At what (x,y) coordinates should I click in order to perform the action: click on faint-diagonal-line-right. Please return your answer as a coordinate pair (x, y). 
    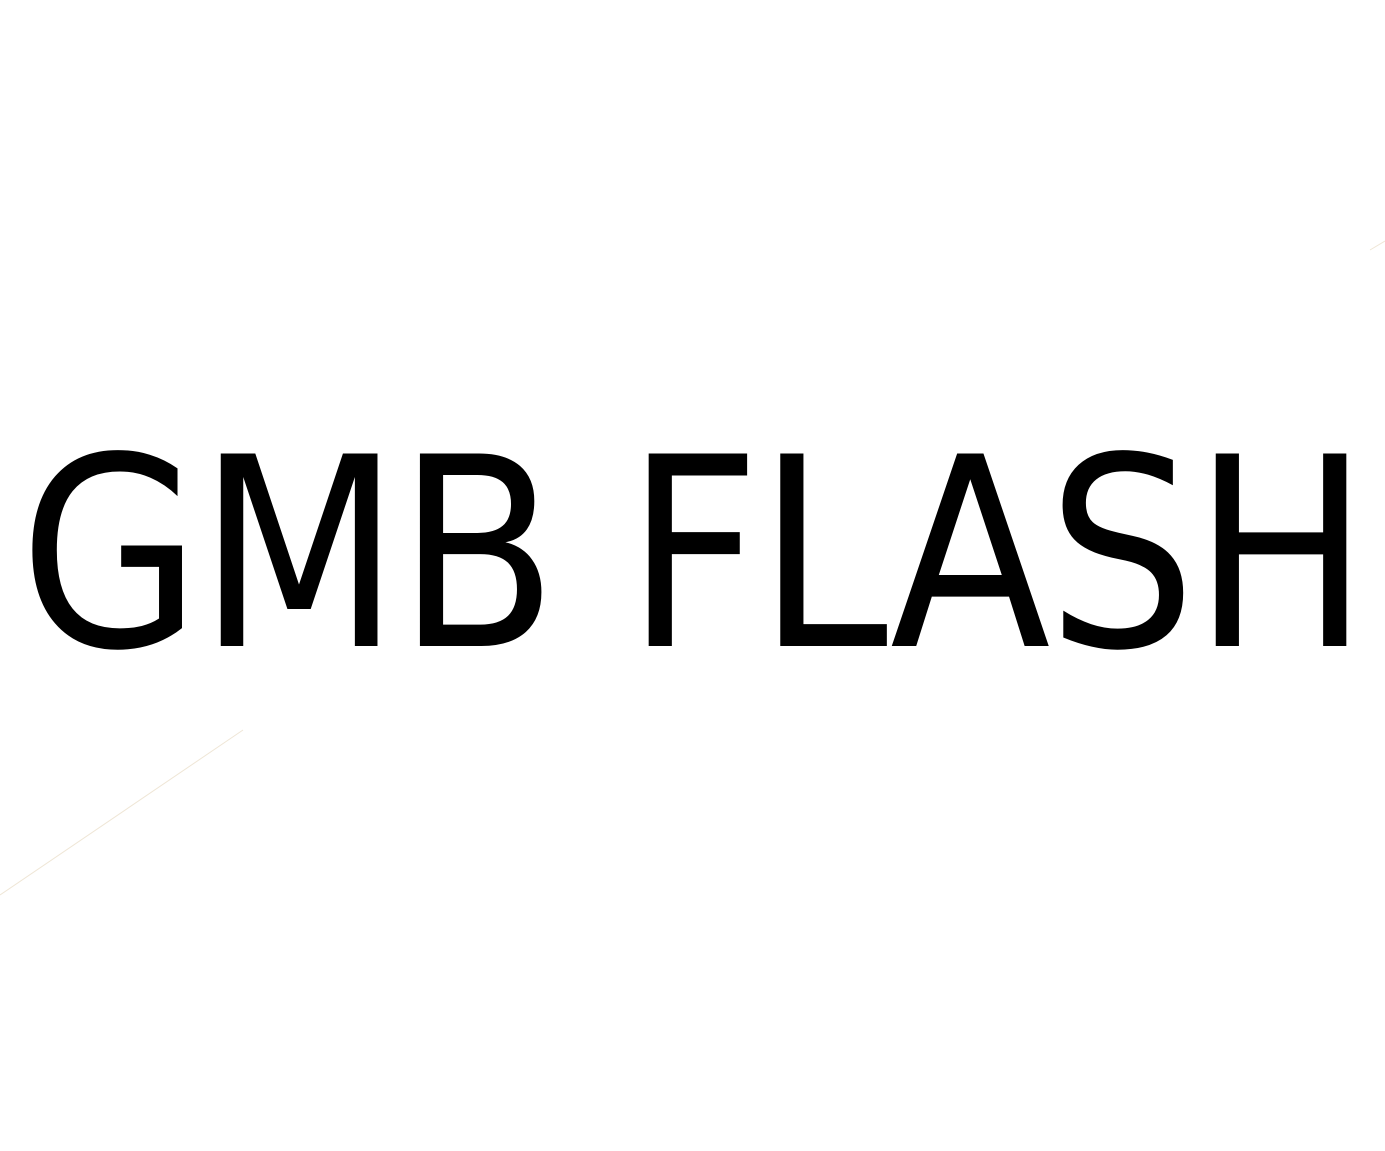
    Looking at the image, I should click on (1377, 245).